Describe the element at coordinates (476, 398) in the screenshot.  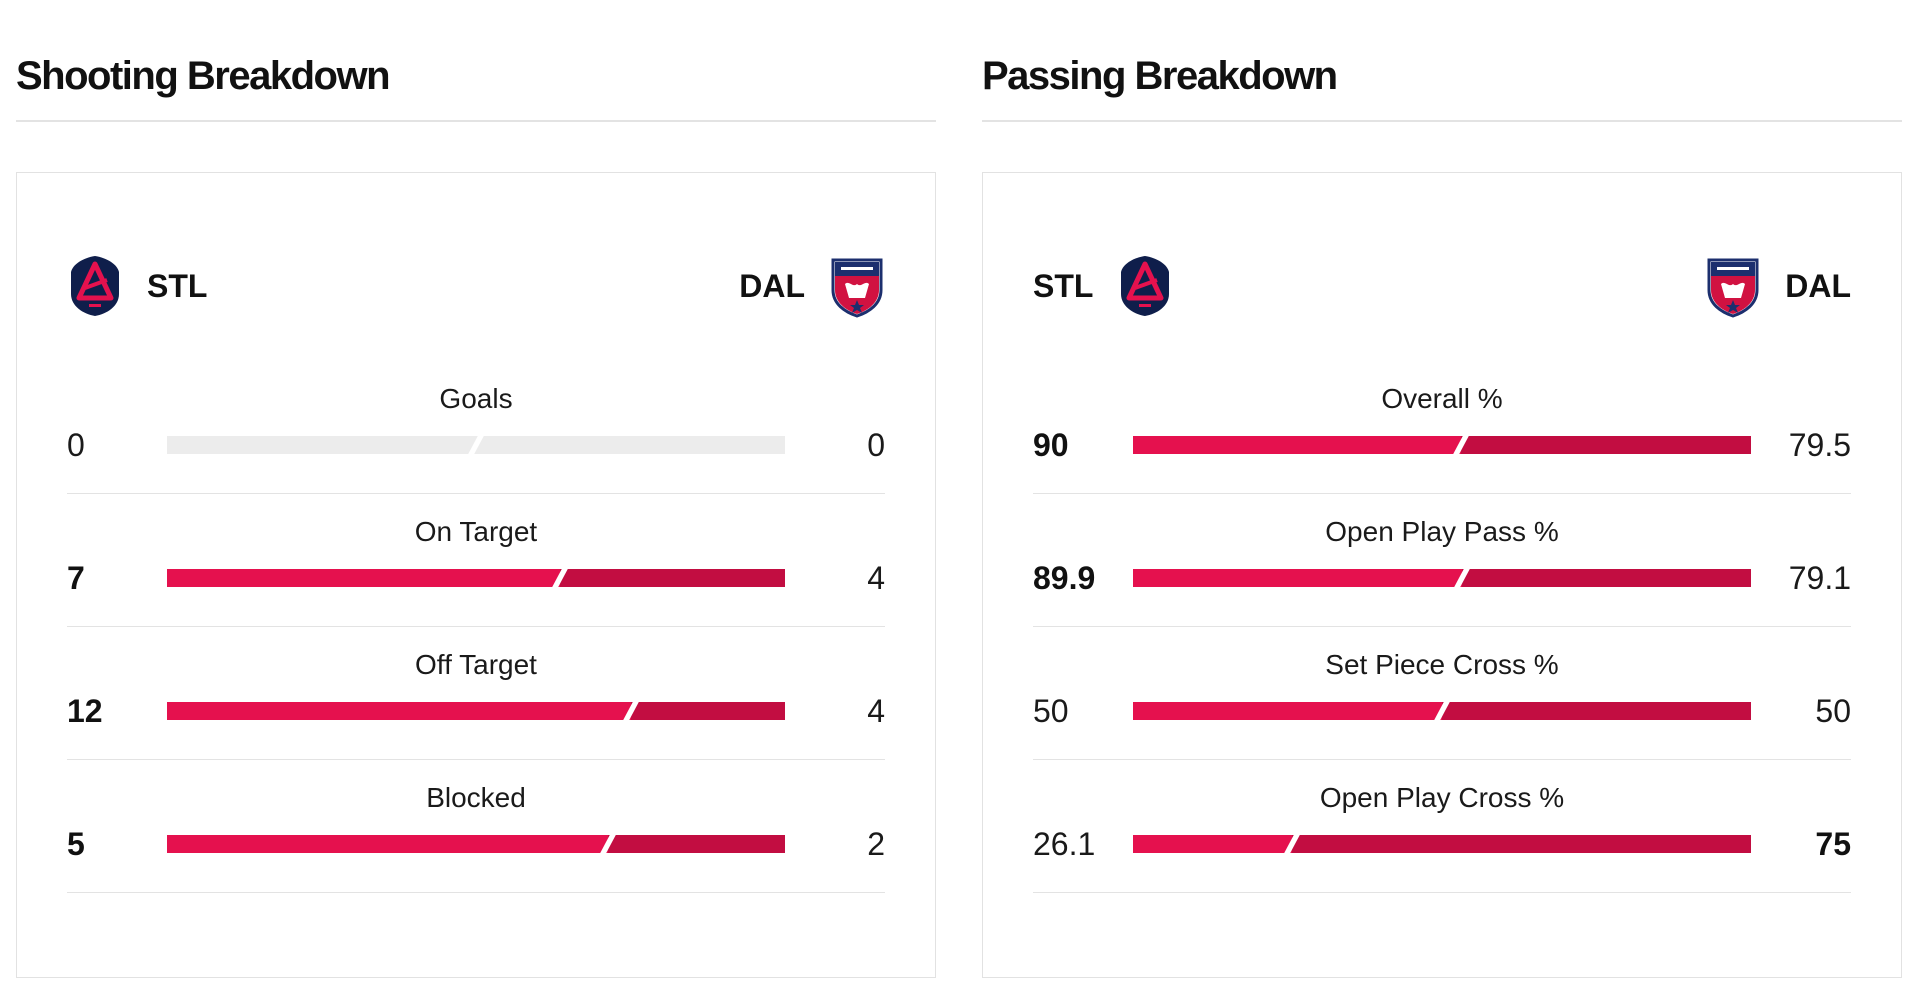
I see `stat-label: Goals` at that location.